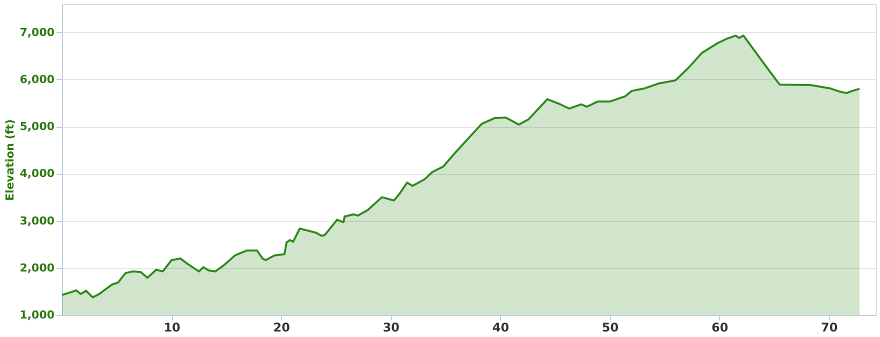  I want to click on x-tick-label: 40, so click(501, 327).